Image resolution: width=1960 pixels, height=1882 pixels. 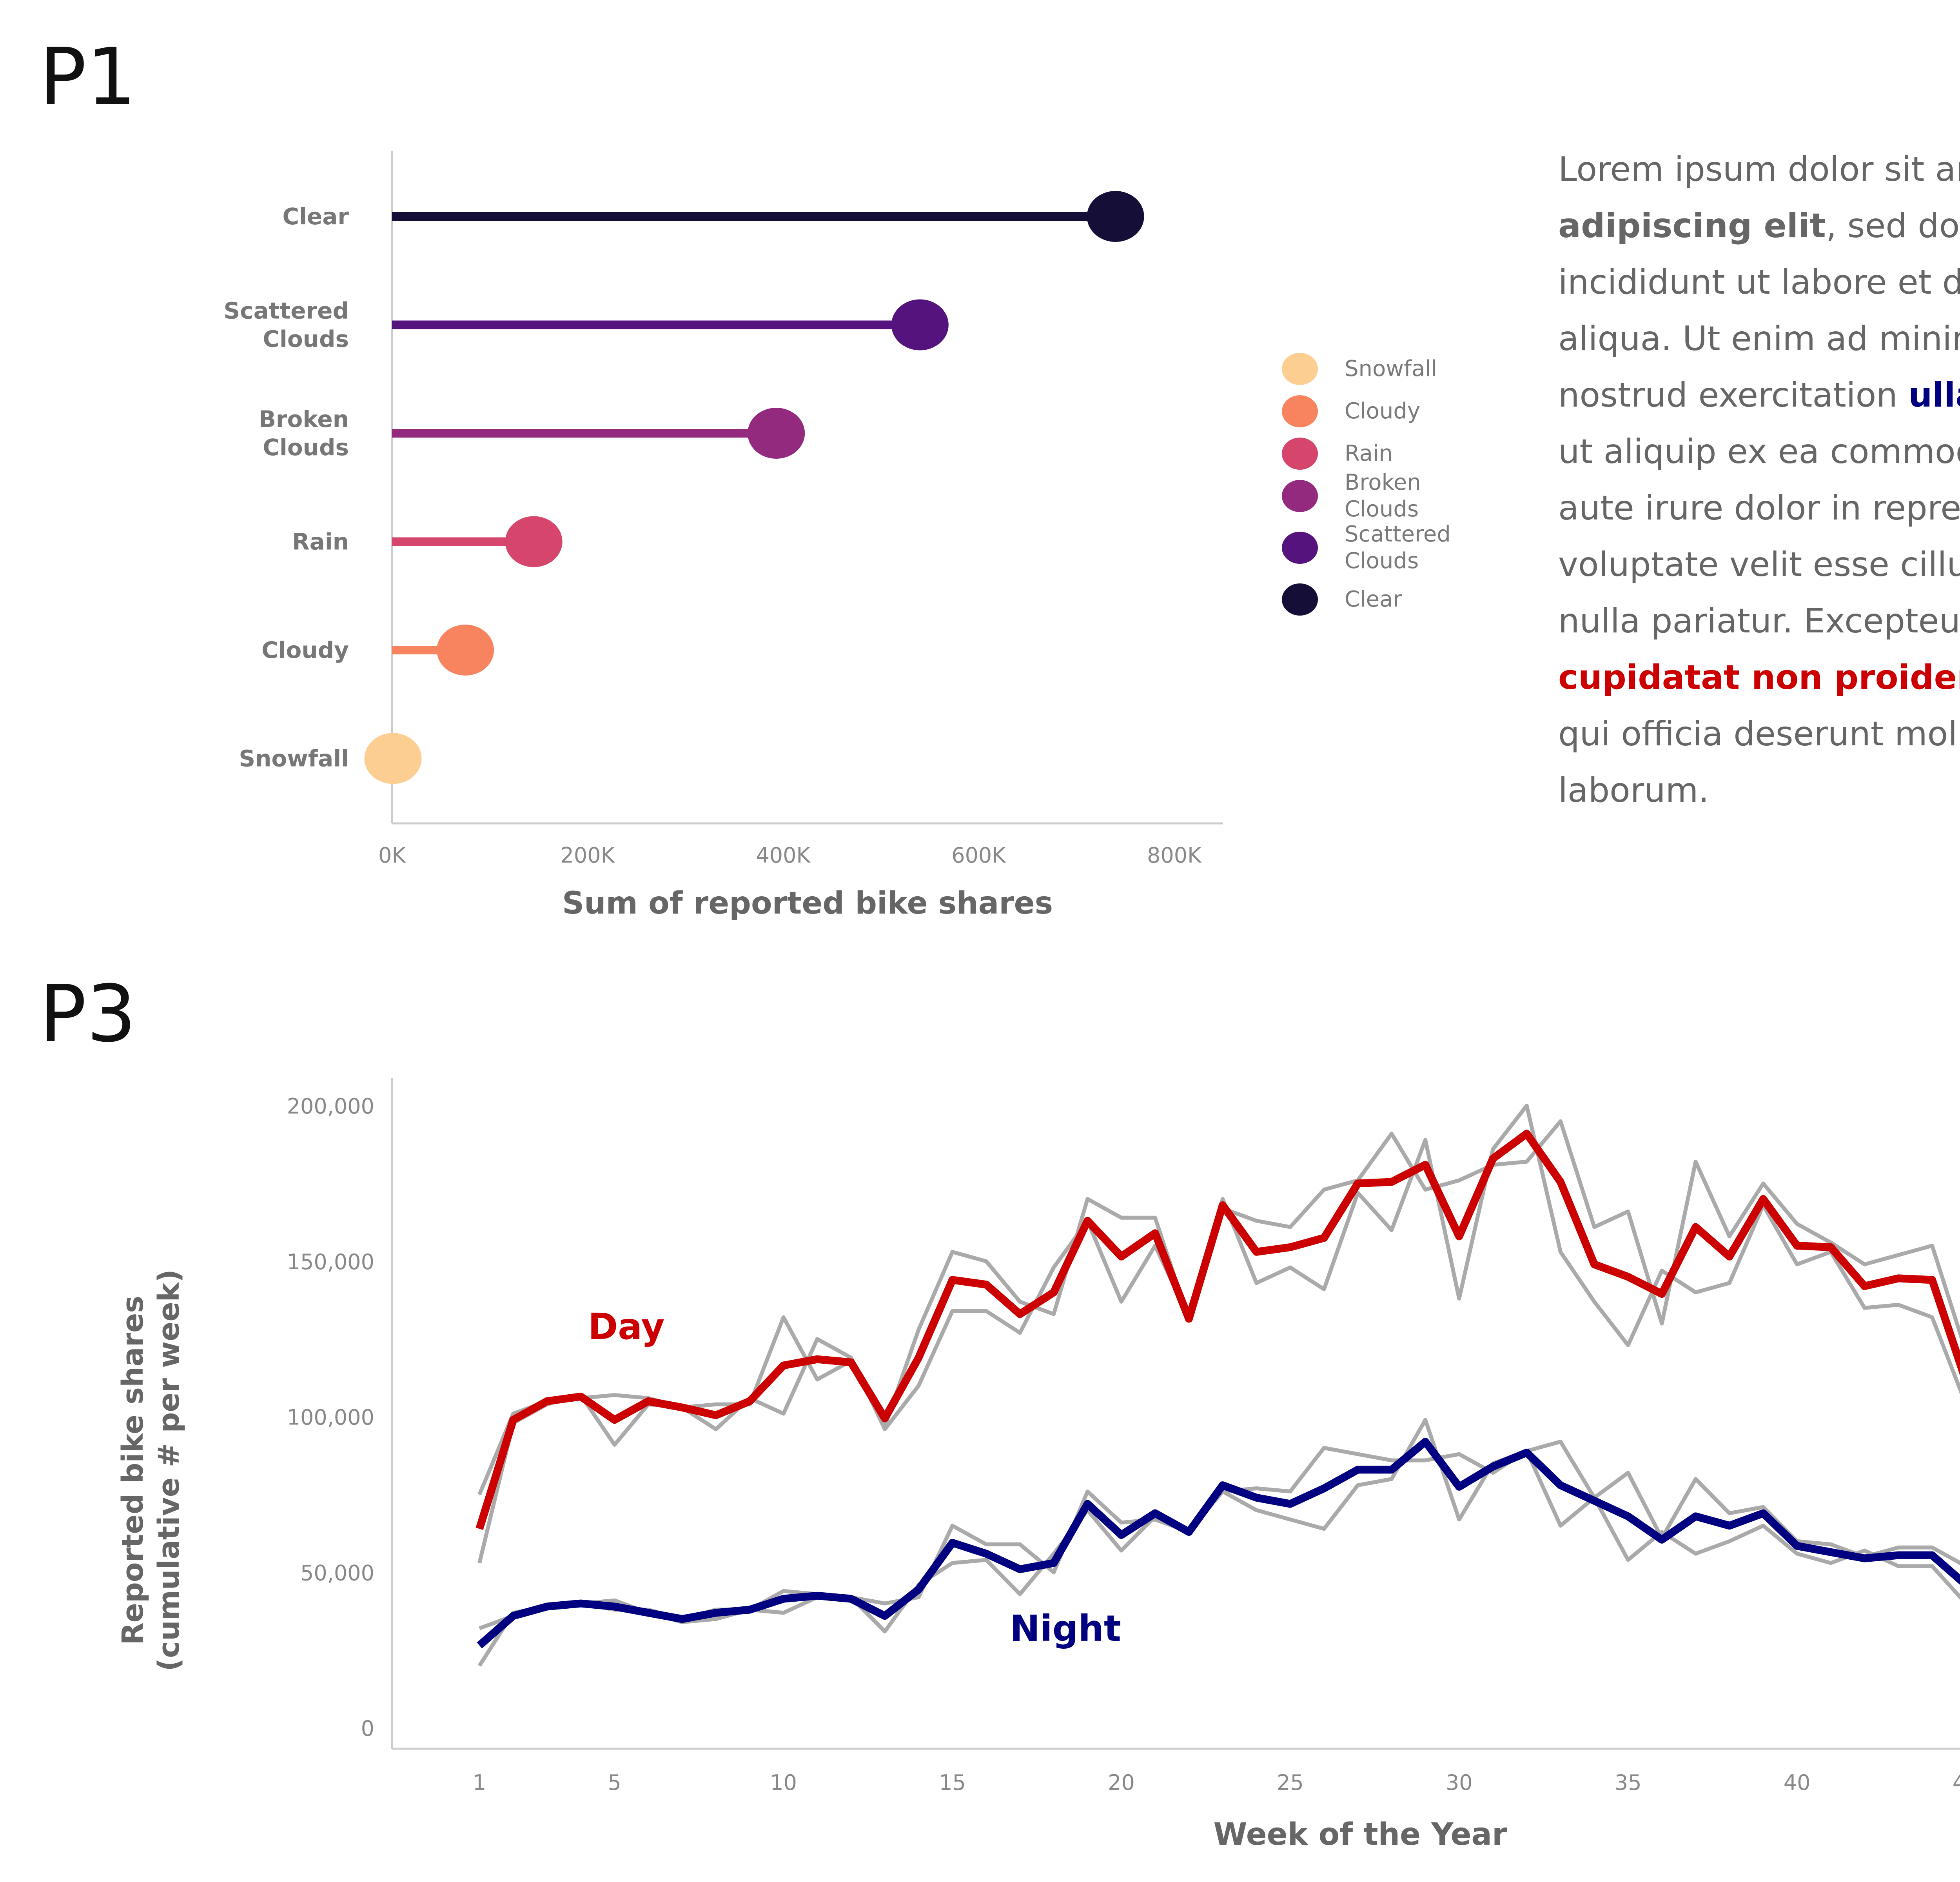 What do you see at coordinates (626, 1327) in the screenshot?
I see `annotation-day: Day` at bounding box center [626, 1327].